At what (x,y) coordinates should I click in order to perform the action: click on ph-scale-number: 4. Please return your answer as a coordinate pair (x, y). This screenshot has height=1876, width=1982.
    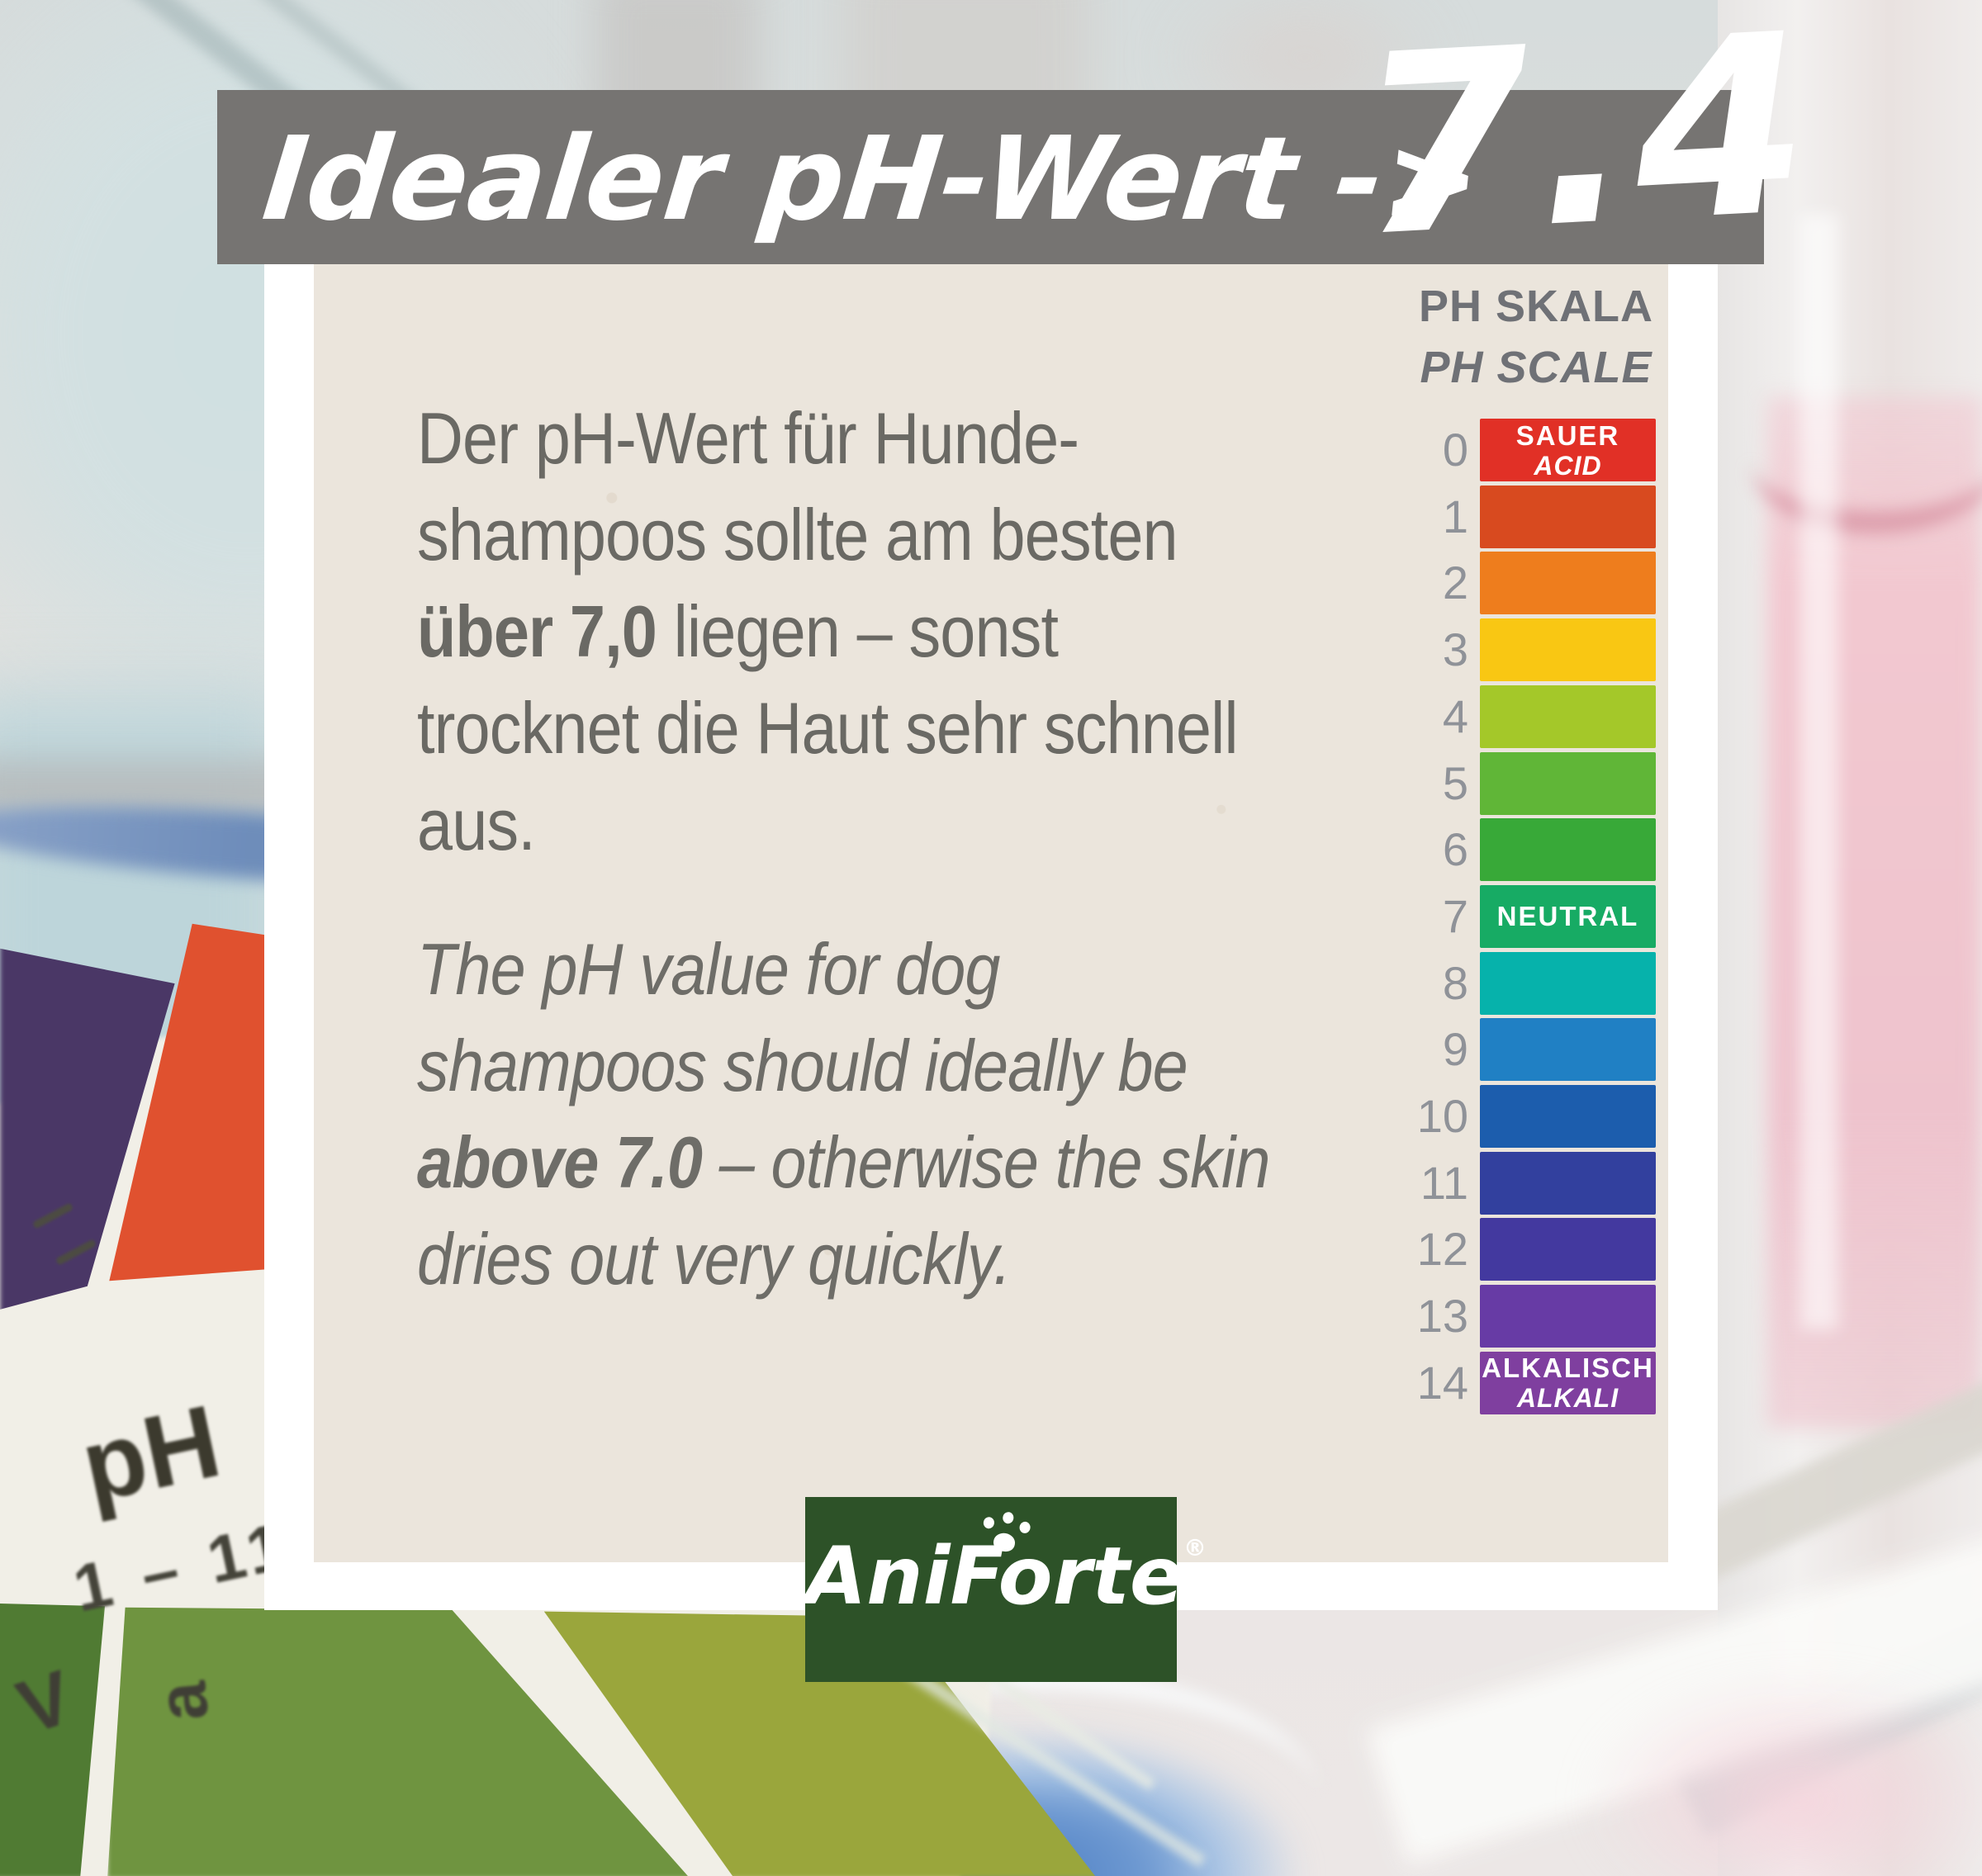
    Looking at the image, I should click on (1455, 716).